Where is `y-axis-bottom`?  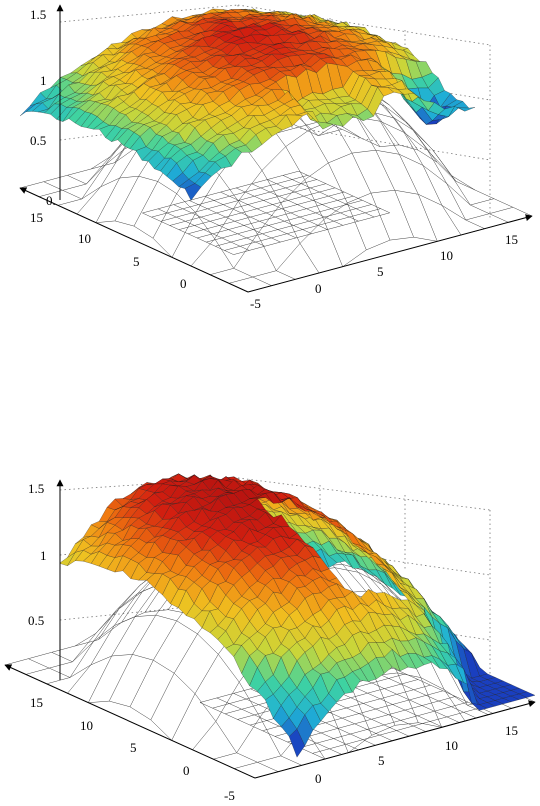
y-axis-bottom is located at coordinates (130, 721).